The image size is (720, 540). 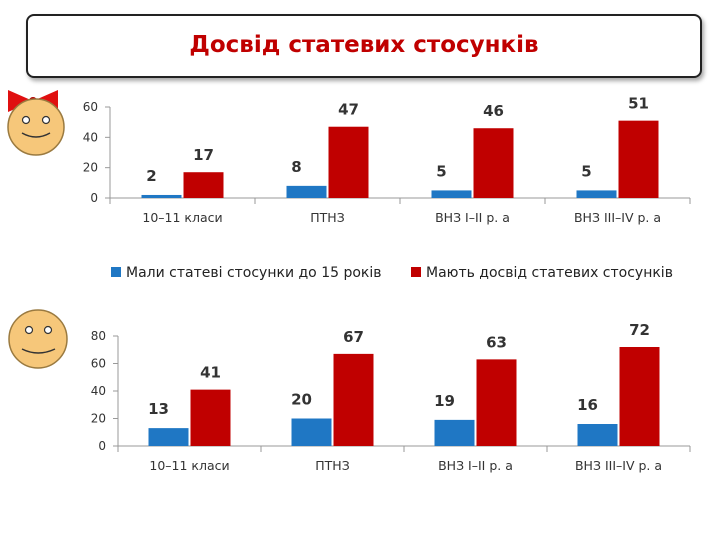 I want to click on data-label-series2: 67, so click(x=353, y=337).